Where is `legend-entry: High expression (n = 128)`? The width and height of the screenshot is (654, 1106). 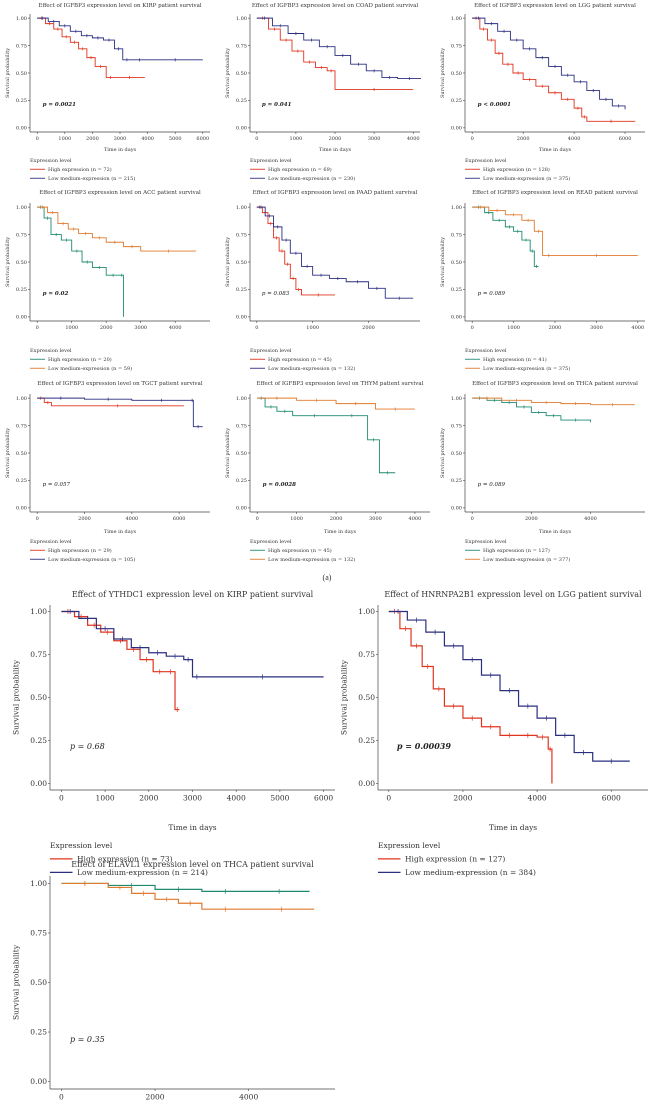 legend-entry: High expression (n = 128) is located at coordinates (516, 169).